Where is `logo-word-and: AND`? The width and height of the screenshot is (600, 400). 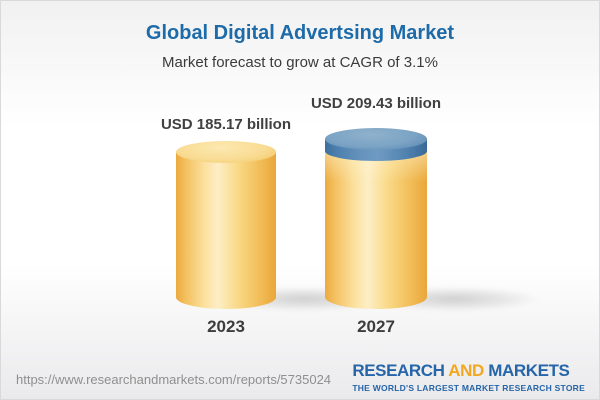 logo-word-and: AND is located at coordinates (466, 370).